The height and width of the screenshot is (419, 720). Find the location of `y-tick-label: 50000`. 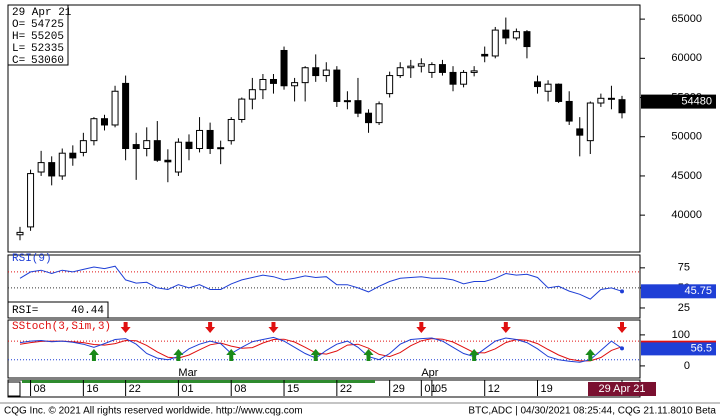

y-tick-label: 50000 is located at coordinates (686, 137).